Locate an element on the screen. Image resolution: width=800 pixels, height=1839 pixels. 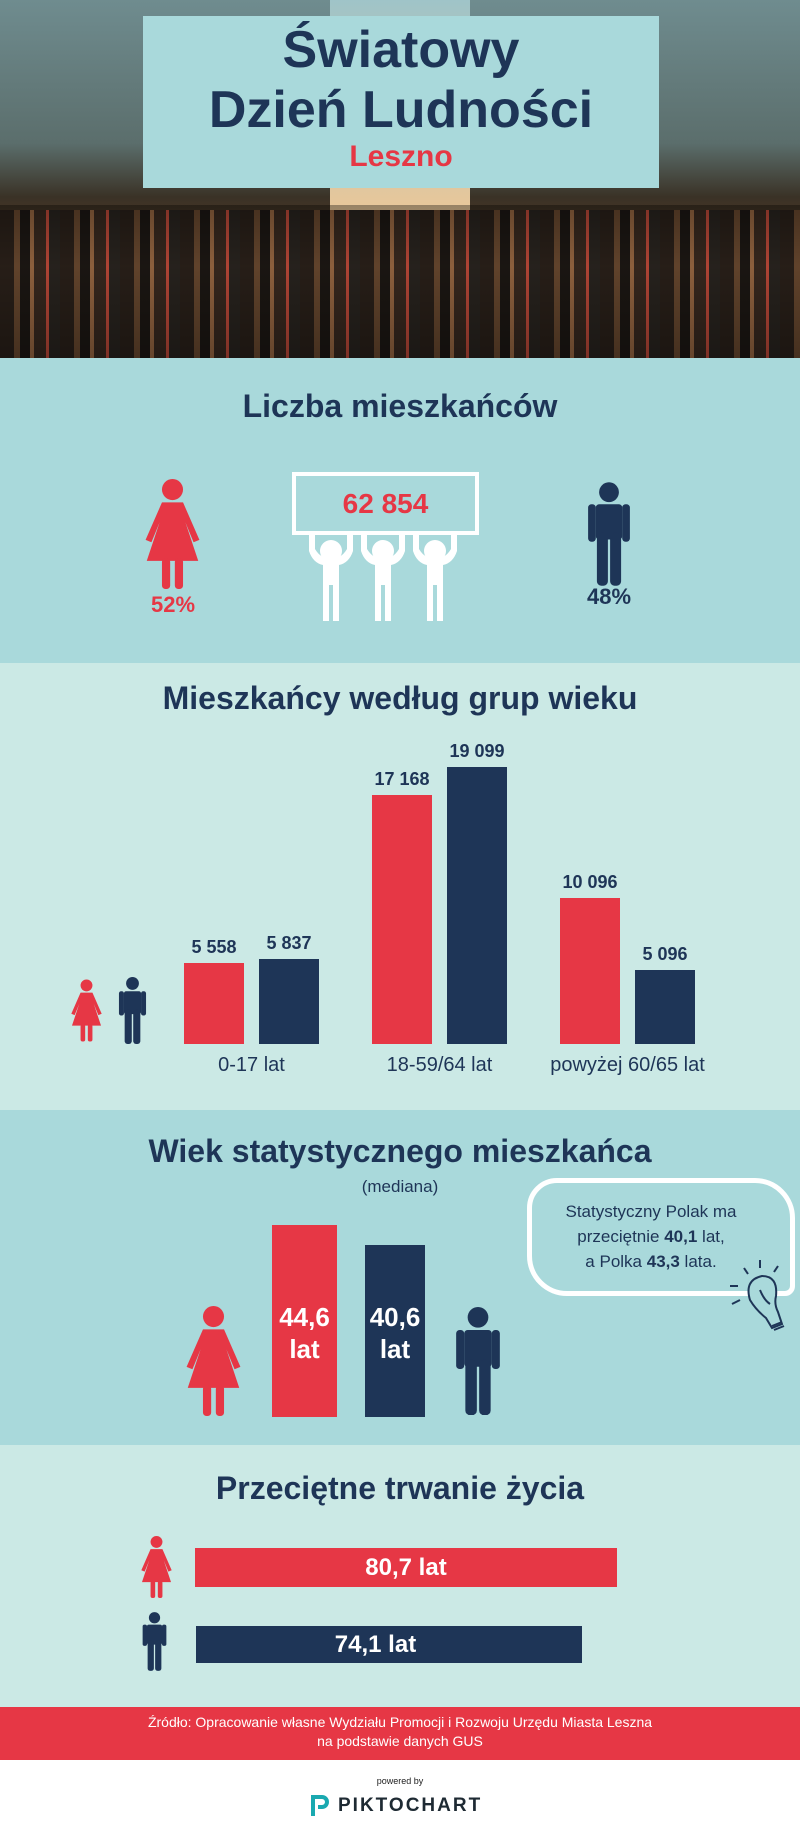
lightbulb-icon is located at coordinates (757, 1295).